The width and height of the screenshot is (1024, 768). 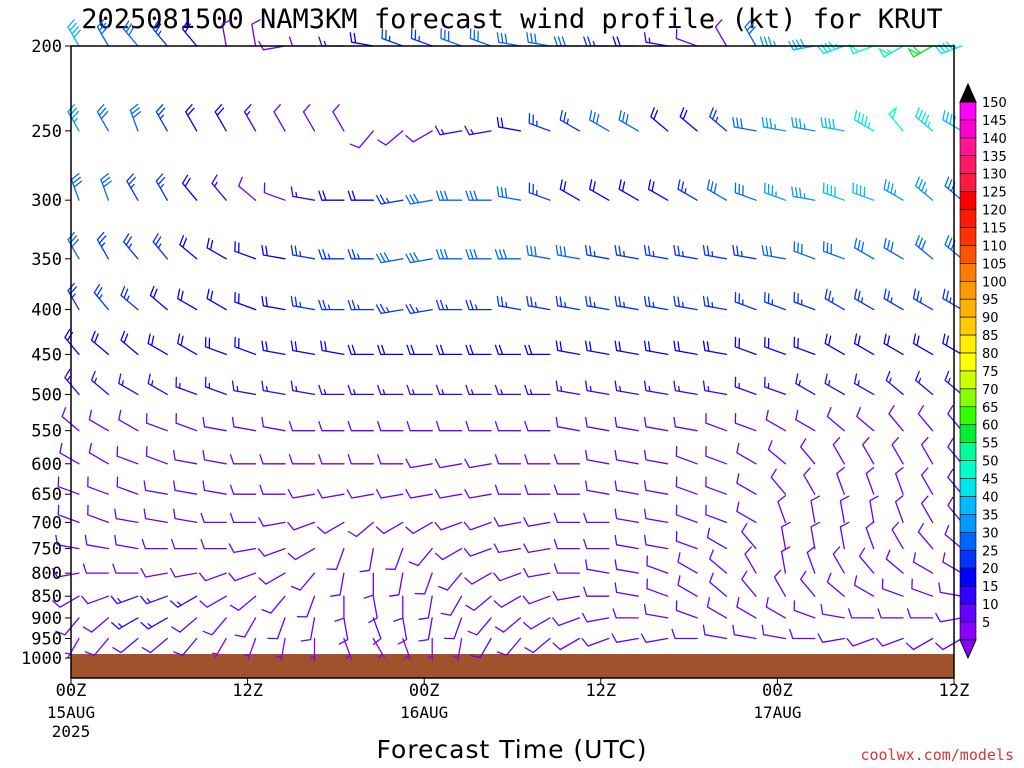 What do you see at coordinates (46, 597) in the screenshot?
I see `y-tick-label: 850` at bounding box center [46, 597].